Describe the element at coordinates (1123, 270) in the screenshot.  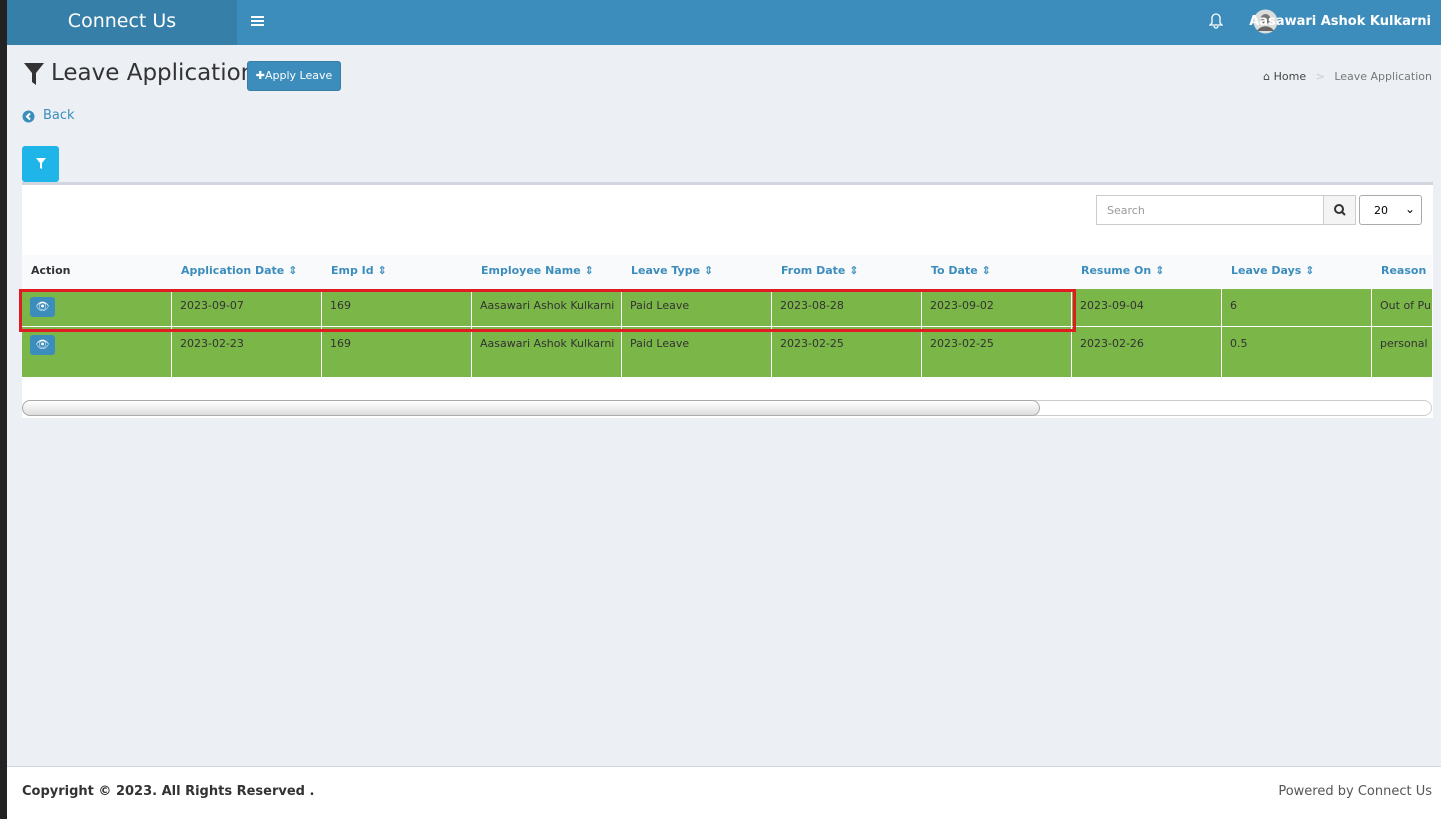
I see `column-header: Resume On ⇕` at that location.